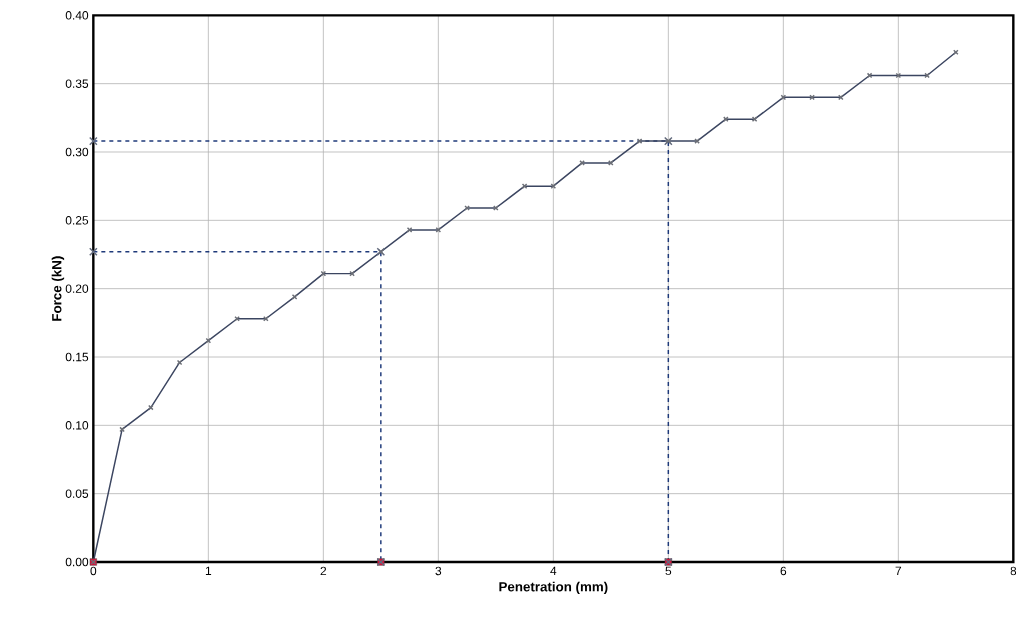  Describe the element at coordinates (77, 83) in the screenshot. I see `y-tick-label: 0.35` at that location.